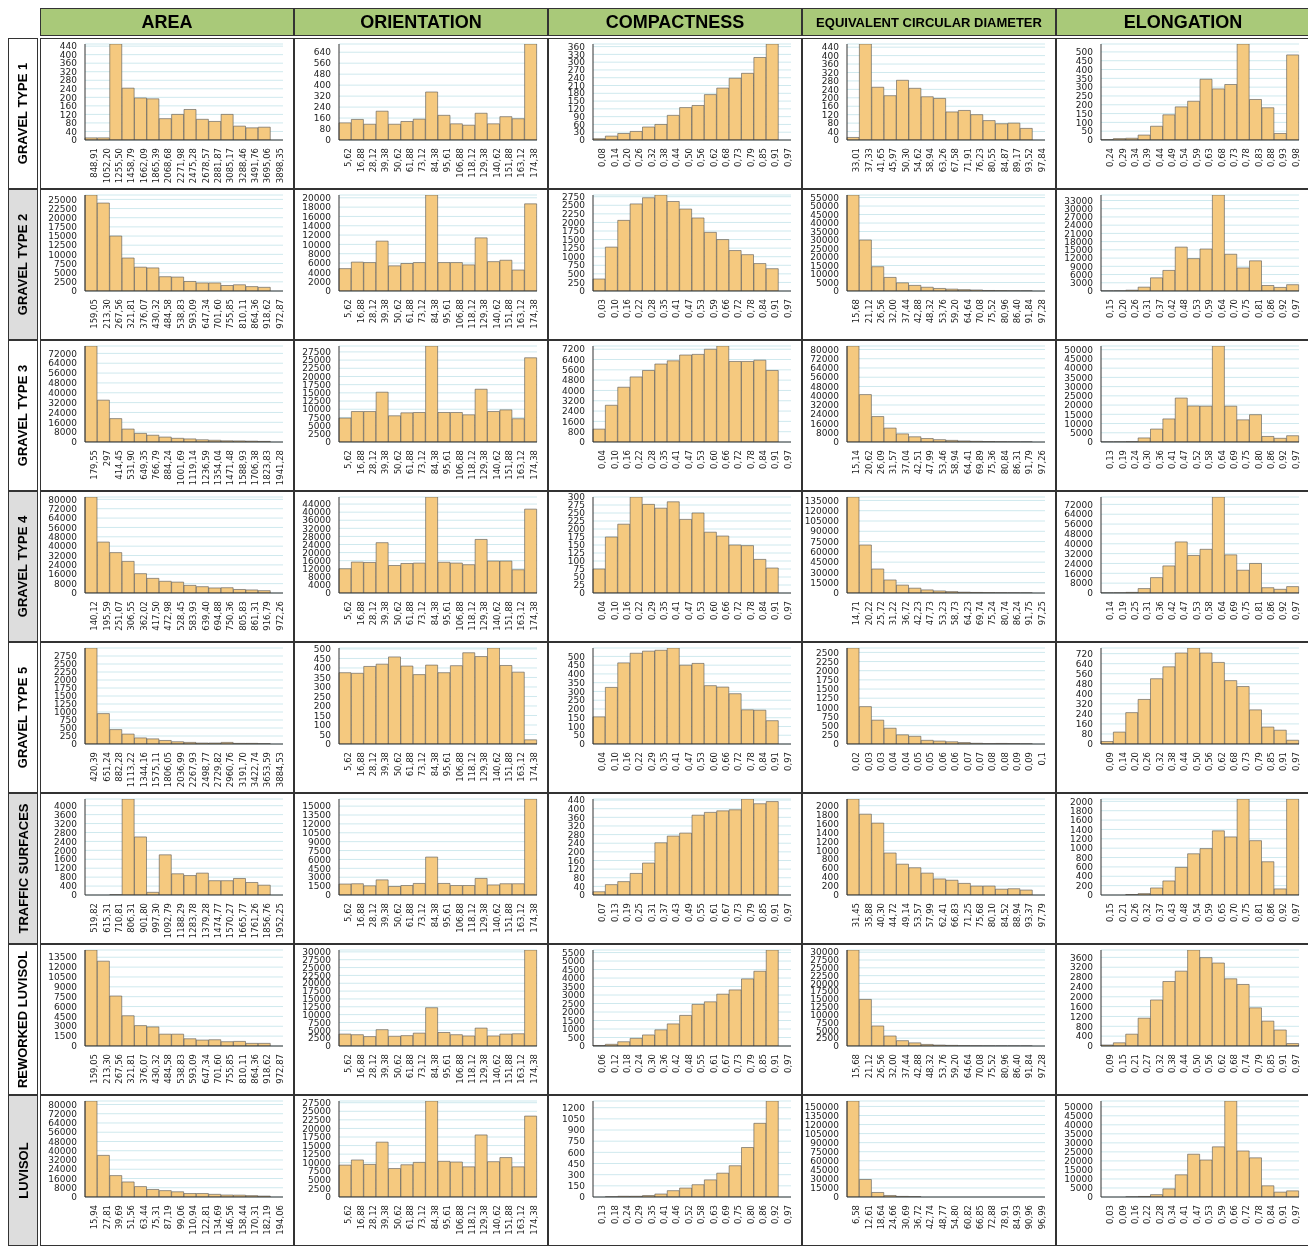 This screenshot has width=1308, height=1255. What do you see at coordinates (422, 764) in the screenshot?
I see `x-tick-label: 73,12` at bounding box center [422, 764].